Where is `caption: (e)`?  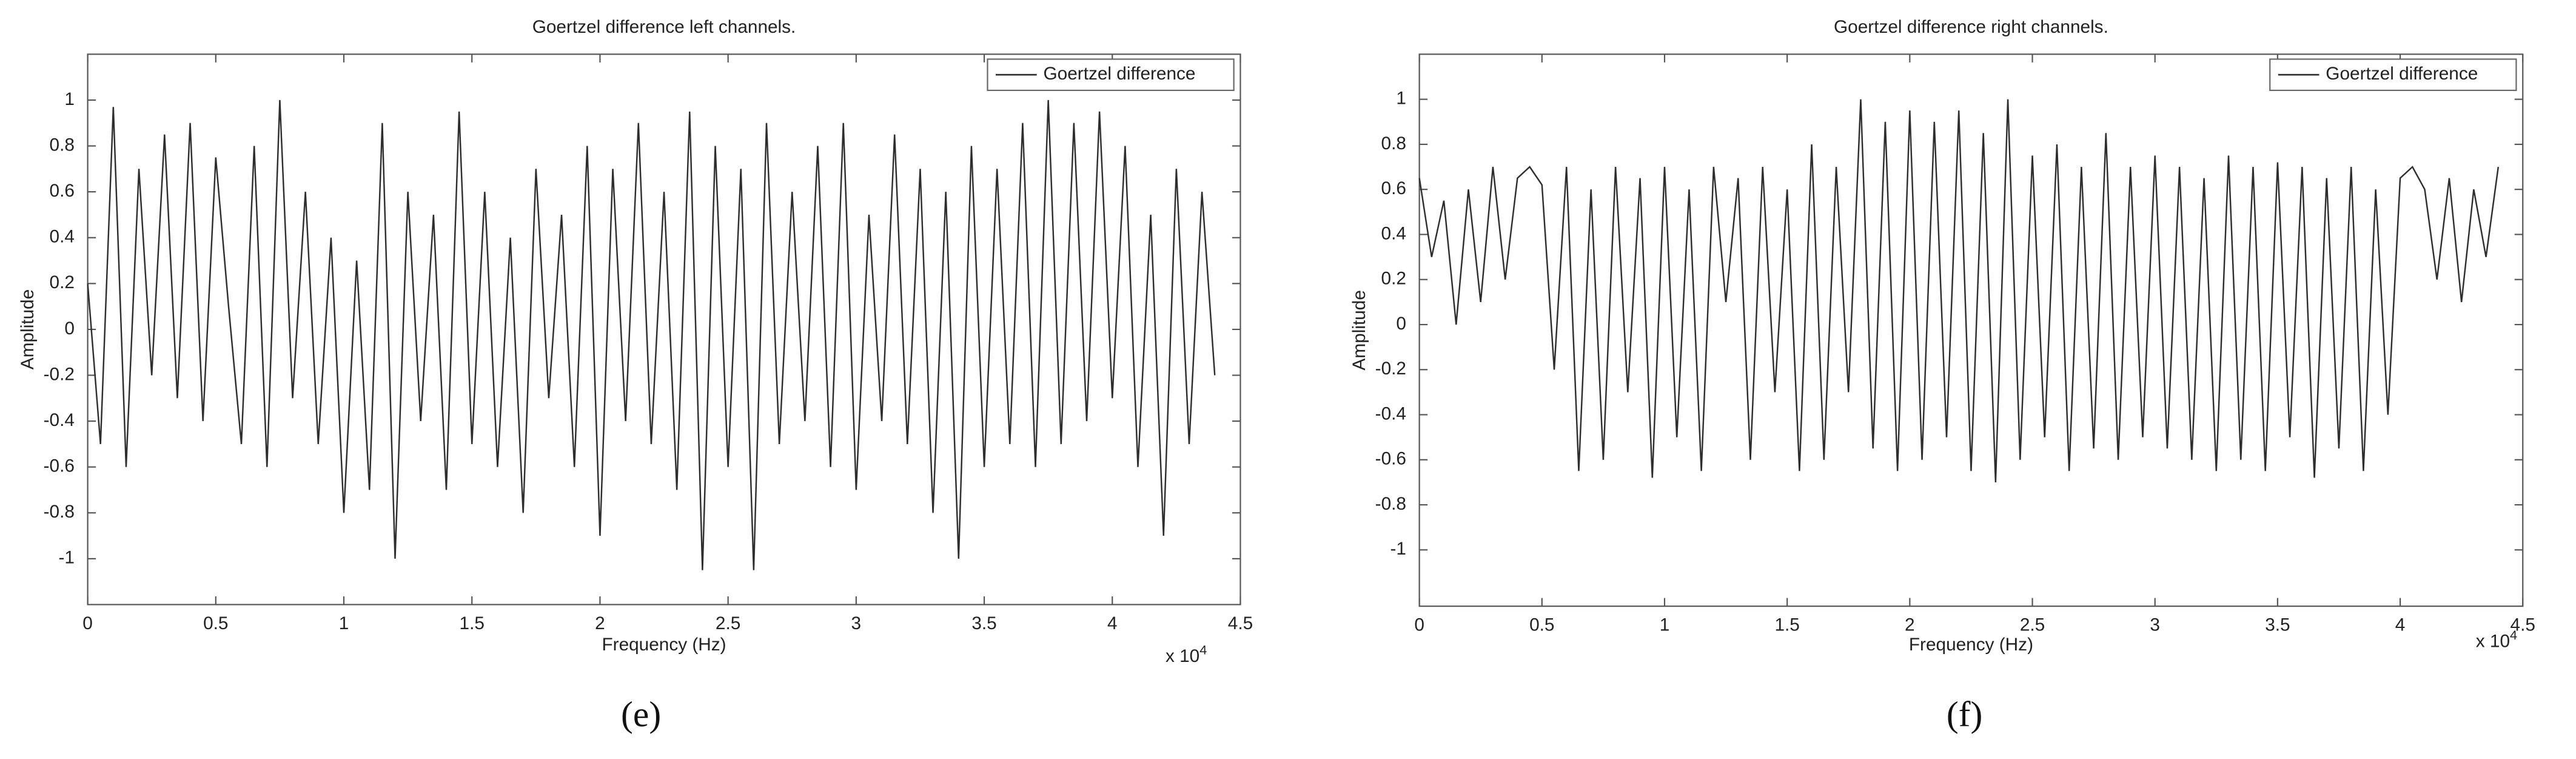
caption: (e) is located at coordinates (641, 714).